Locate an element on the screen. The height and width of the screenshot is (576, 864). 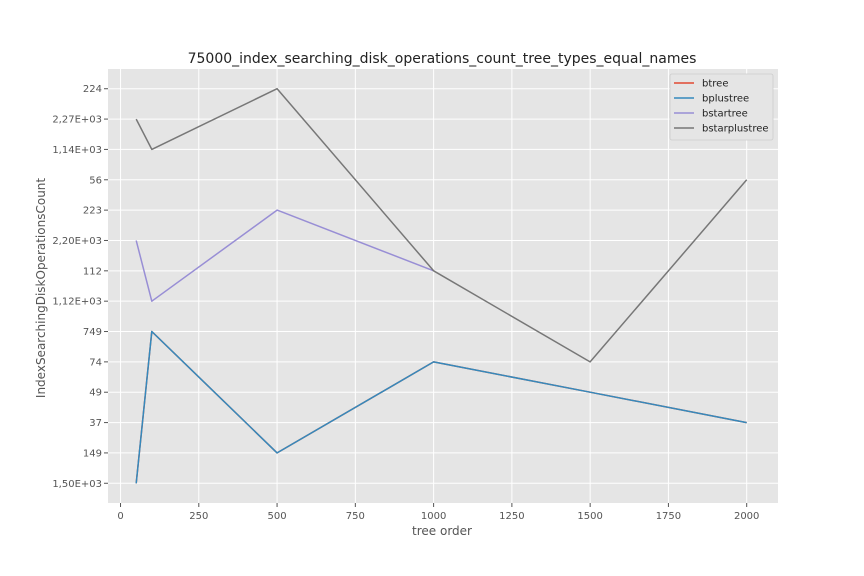
y-tick-label: 74 is located at coordinates (95, 362).